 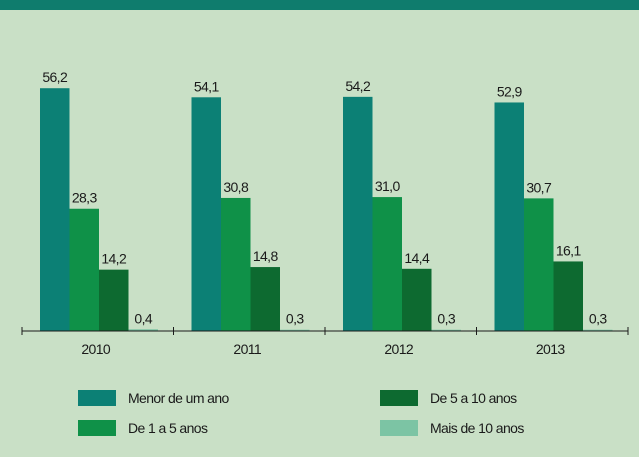 I want to click on data-label: 14,2, so click(x=114, y=259).